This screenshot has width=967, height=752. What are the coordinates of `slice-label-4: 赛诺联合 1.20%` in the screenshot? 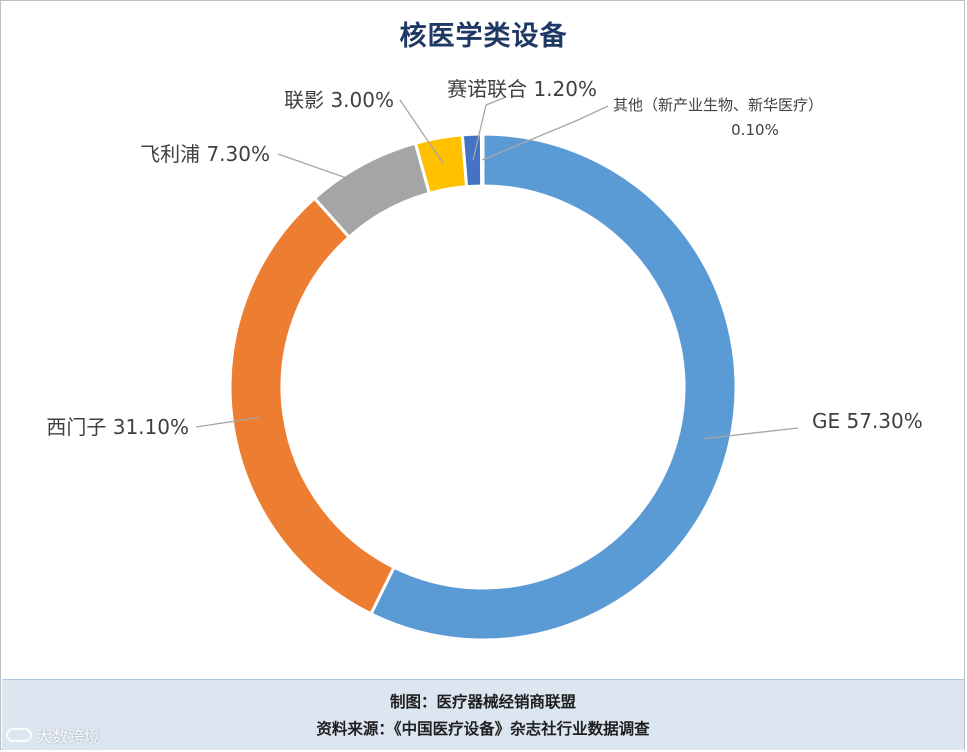 It's located at (522, 89).